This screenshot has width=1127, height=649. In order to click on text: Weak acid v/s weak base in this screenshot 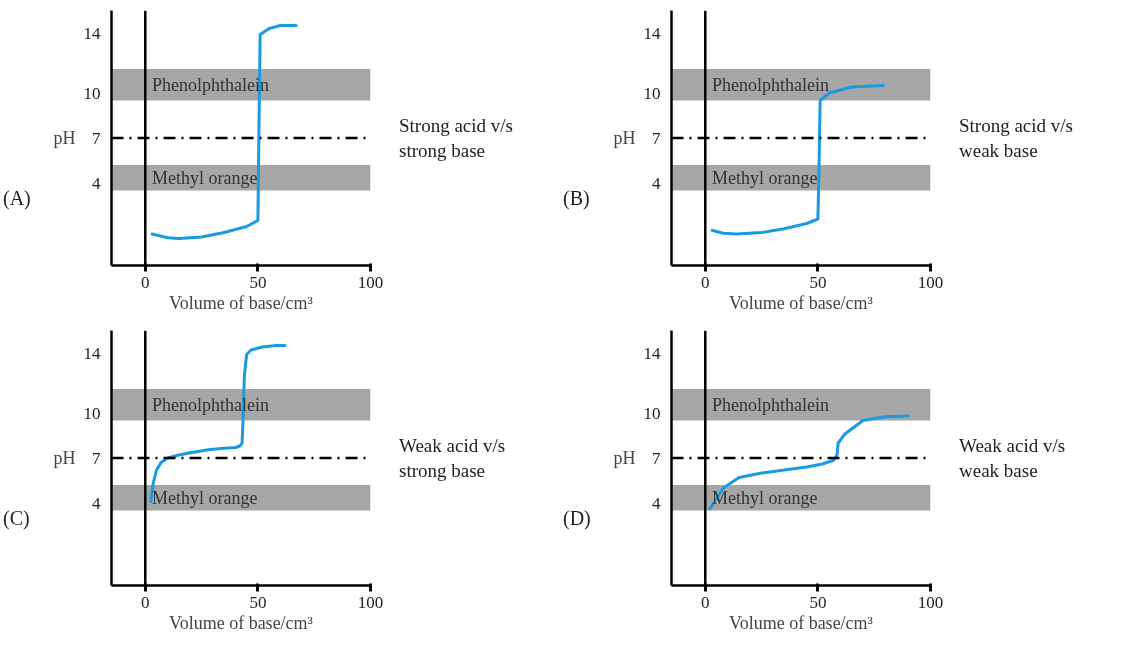, I will do `click(1012, 458)`.